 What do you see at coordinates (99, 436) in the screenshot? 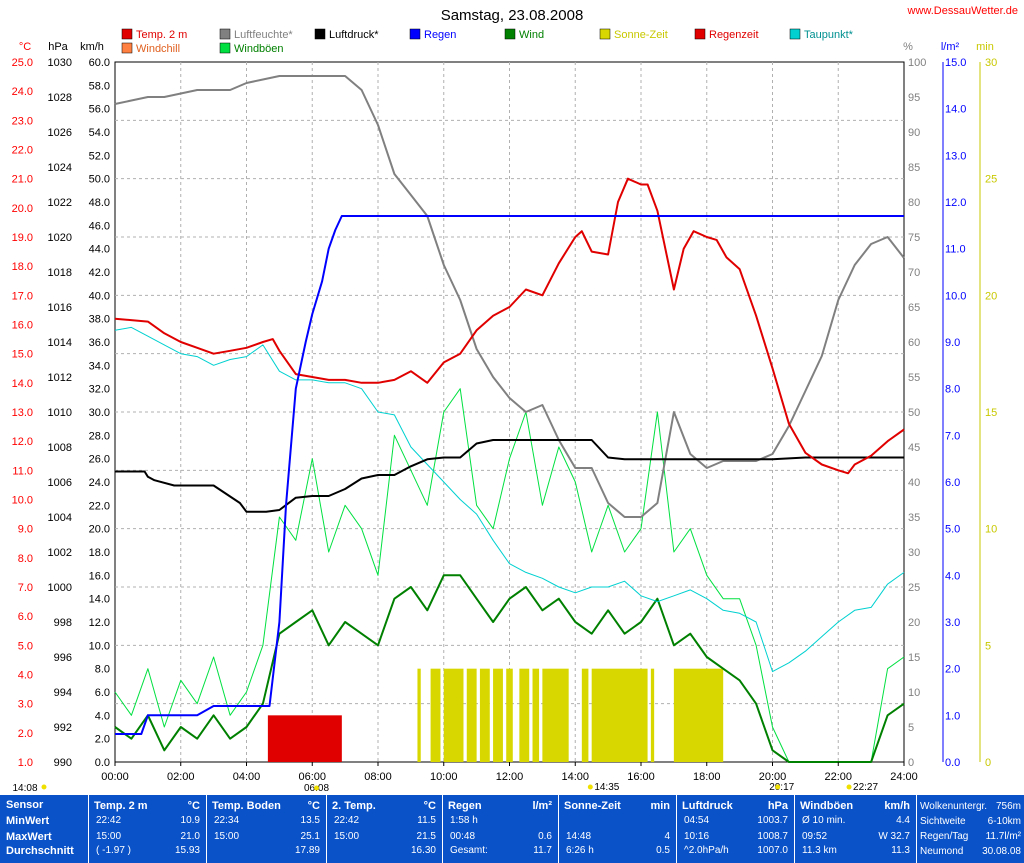
I see `wind-tick-label: 28.0` at bounding box center [99, 436].